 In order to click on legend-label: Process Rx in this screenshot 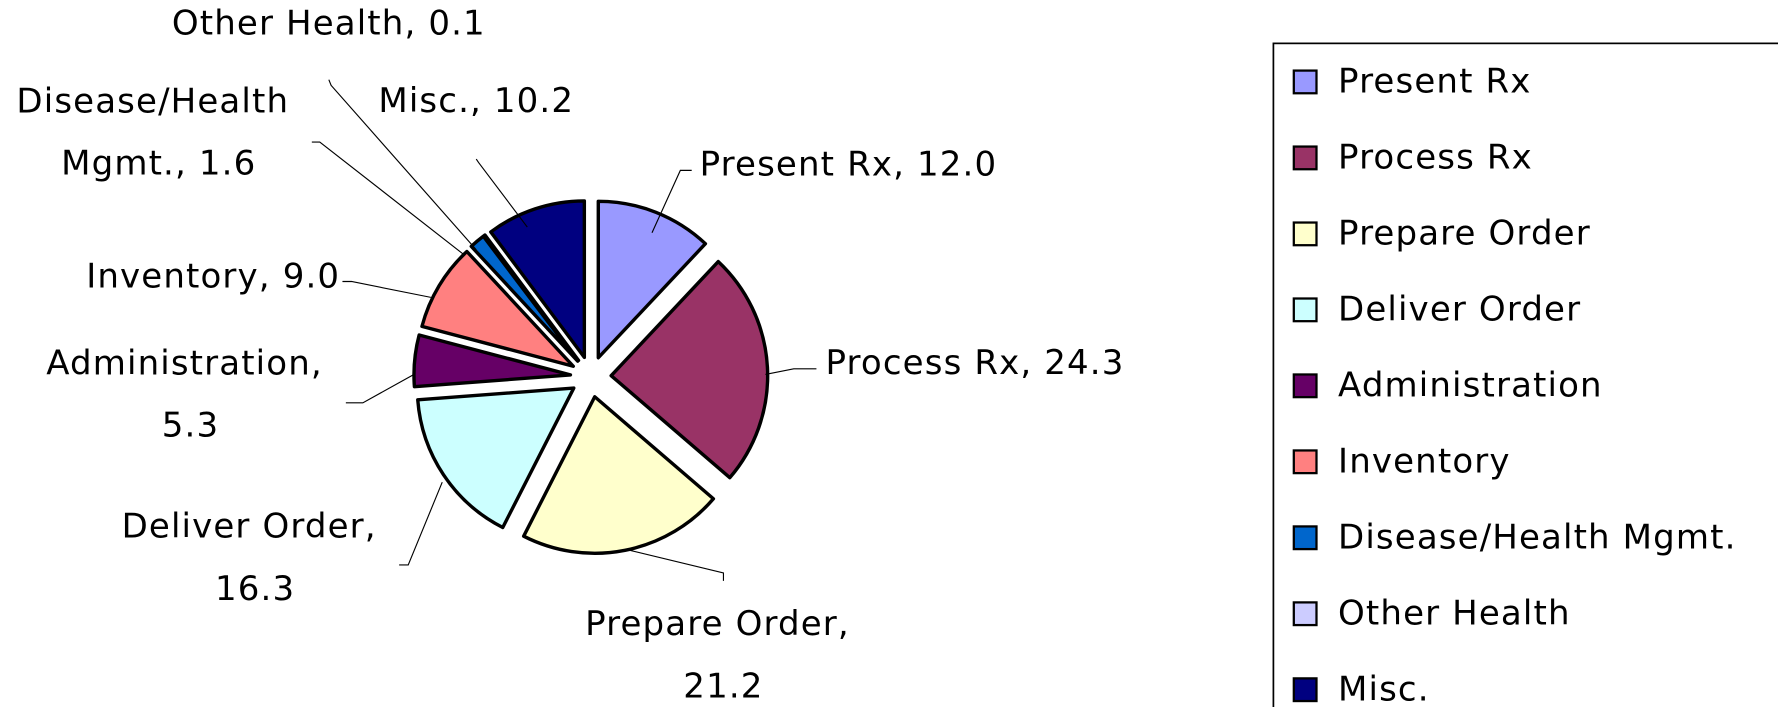, I will do `click(1435, 158)`.